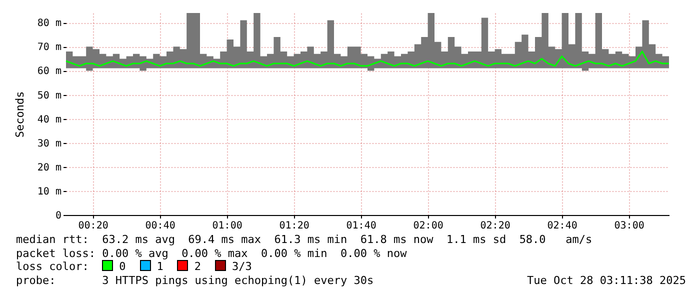 The image size is (697, 297). Describe the element at coordinates (49, 120) in the screenshot. I see `y-tick-label: 40 m` at that location.